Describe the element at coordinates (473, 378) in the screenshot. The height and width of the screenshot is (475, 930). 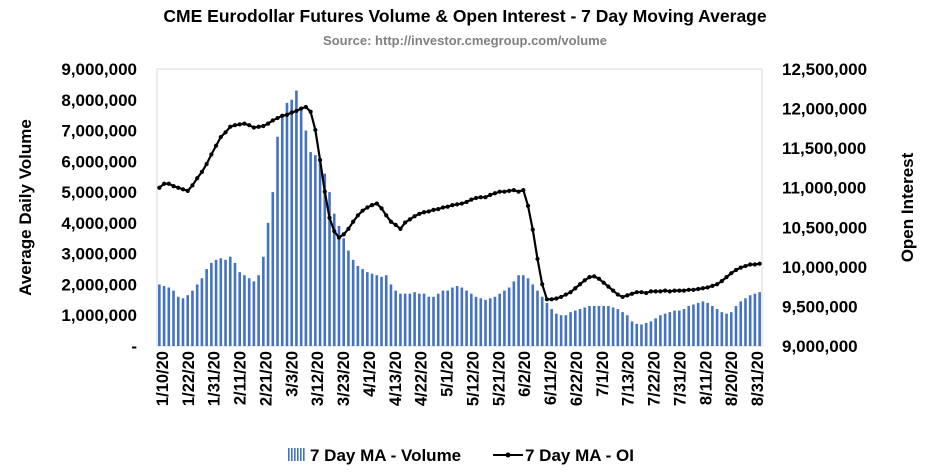
I see `x-tick-label: 5/12/20` at that location.